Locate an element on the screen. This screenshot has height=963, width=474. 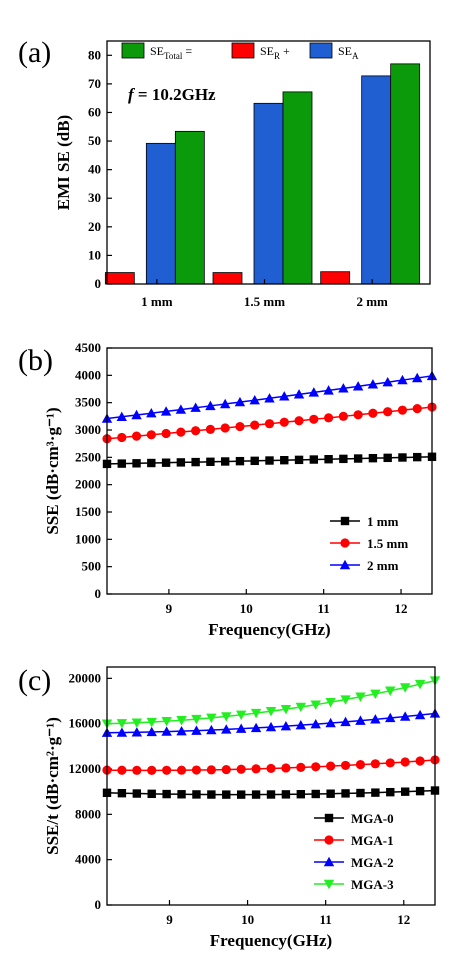
y-tick-label: 3500 is located at coordinates (88, 402).